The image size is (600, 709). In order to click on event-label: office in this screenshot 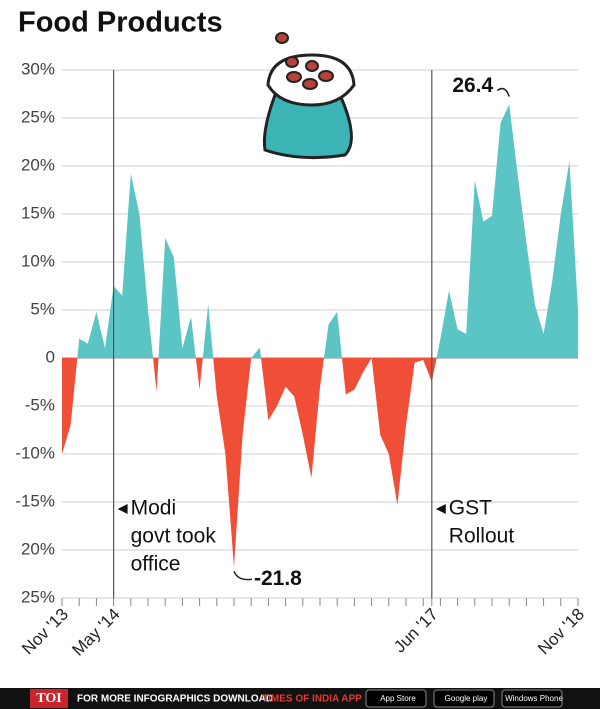, I will do `click(156, 564)`.